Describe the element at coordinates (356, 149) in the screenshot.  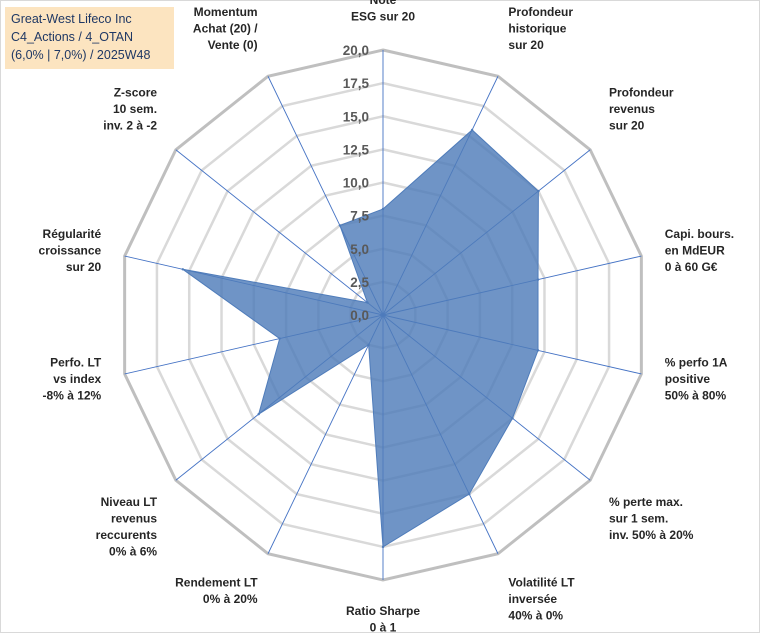
I see `tick-label: 12,5` at that location.